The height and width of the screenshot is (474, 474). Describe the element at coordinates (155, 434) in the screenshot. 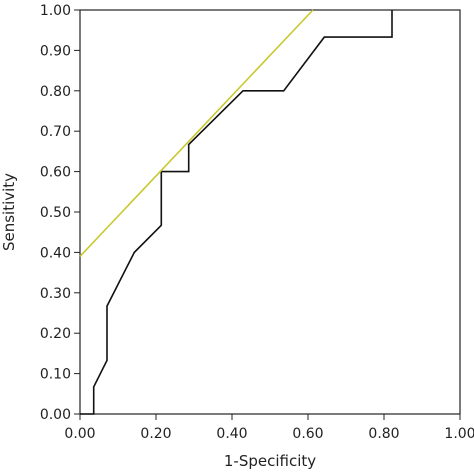

I see `x-tick-label: 0.20` at that location.